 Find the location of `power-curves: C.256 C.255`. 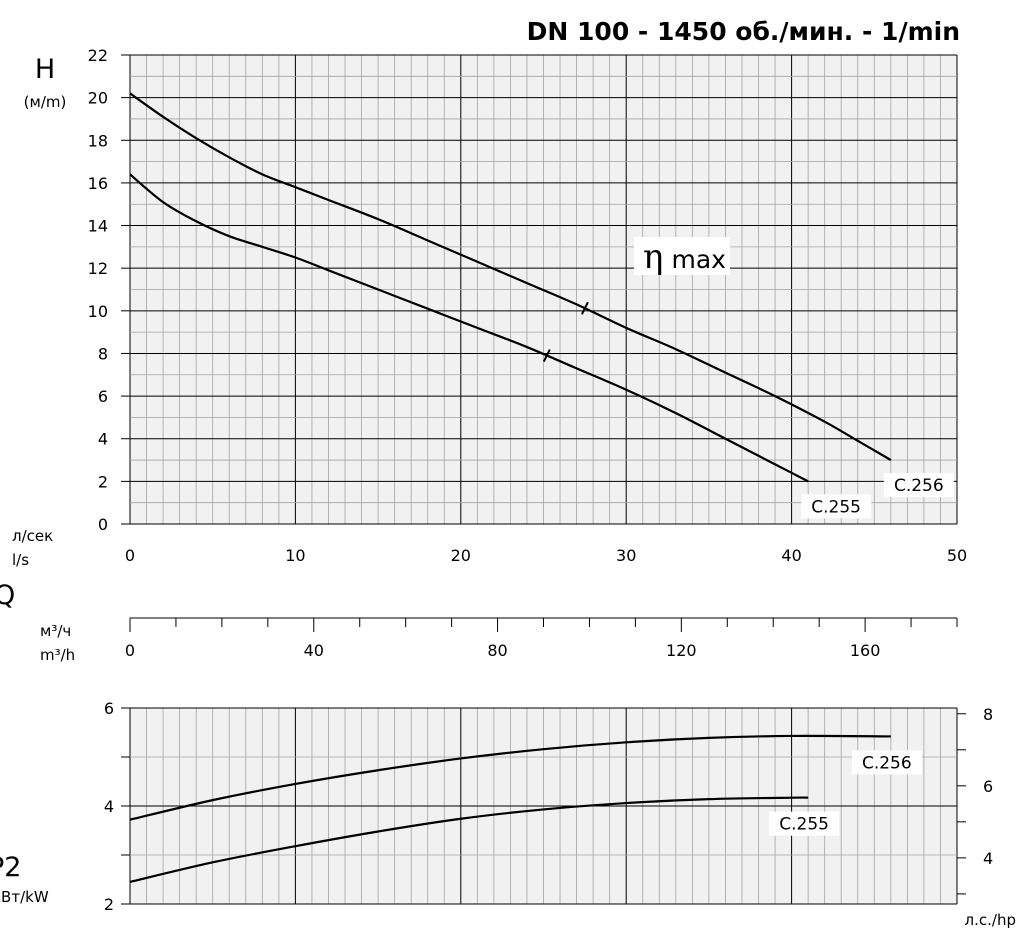

power-curves: C.256 C.255 is located at coordinates (525, 809).